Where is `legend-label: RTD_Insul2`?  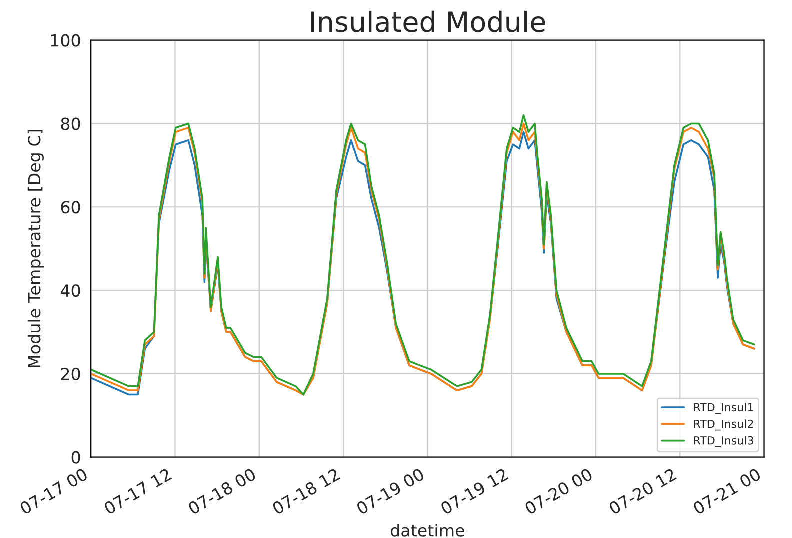
legend-label: RTD_Insul2 is located at coordinates (724, 425).